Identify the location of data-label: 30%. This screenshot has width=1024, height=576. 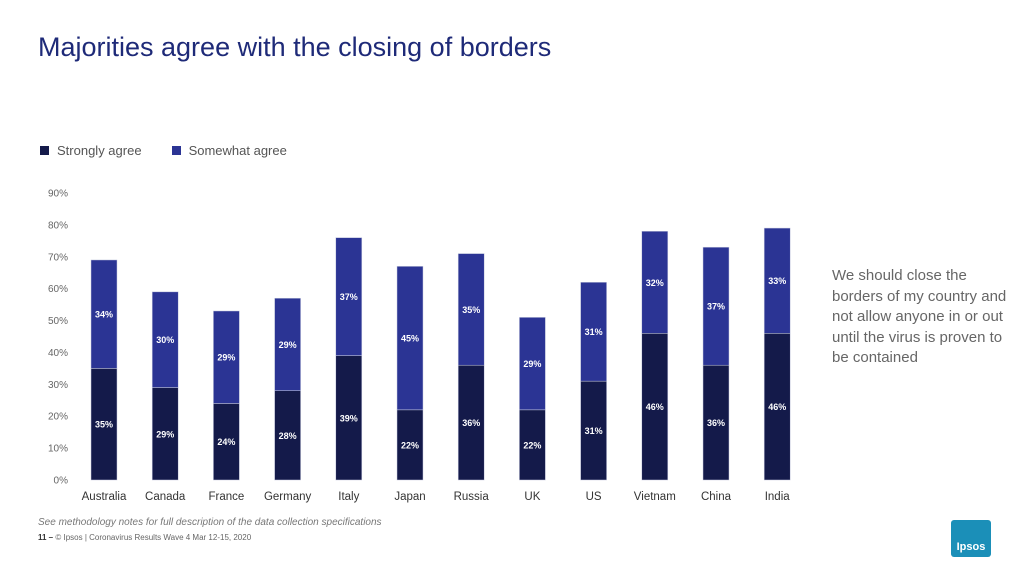
(165, 340).